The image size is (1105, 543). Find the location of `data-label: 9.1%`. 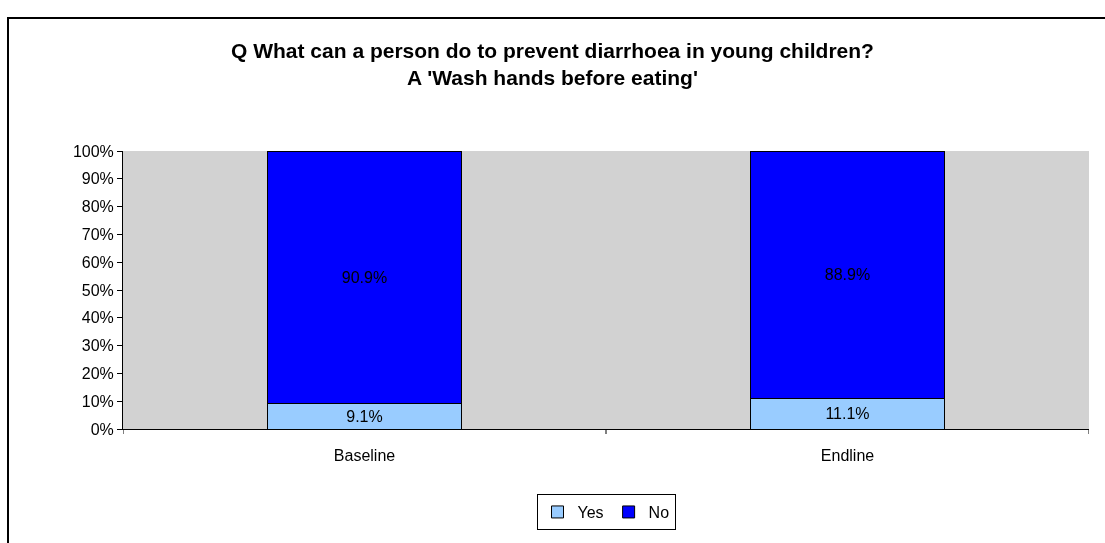

data-label: 9.1% is located at coordinates (364, 416).